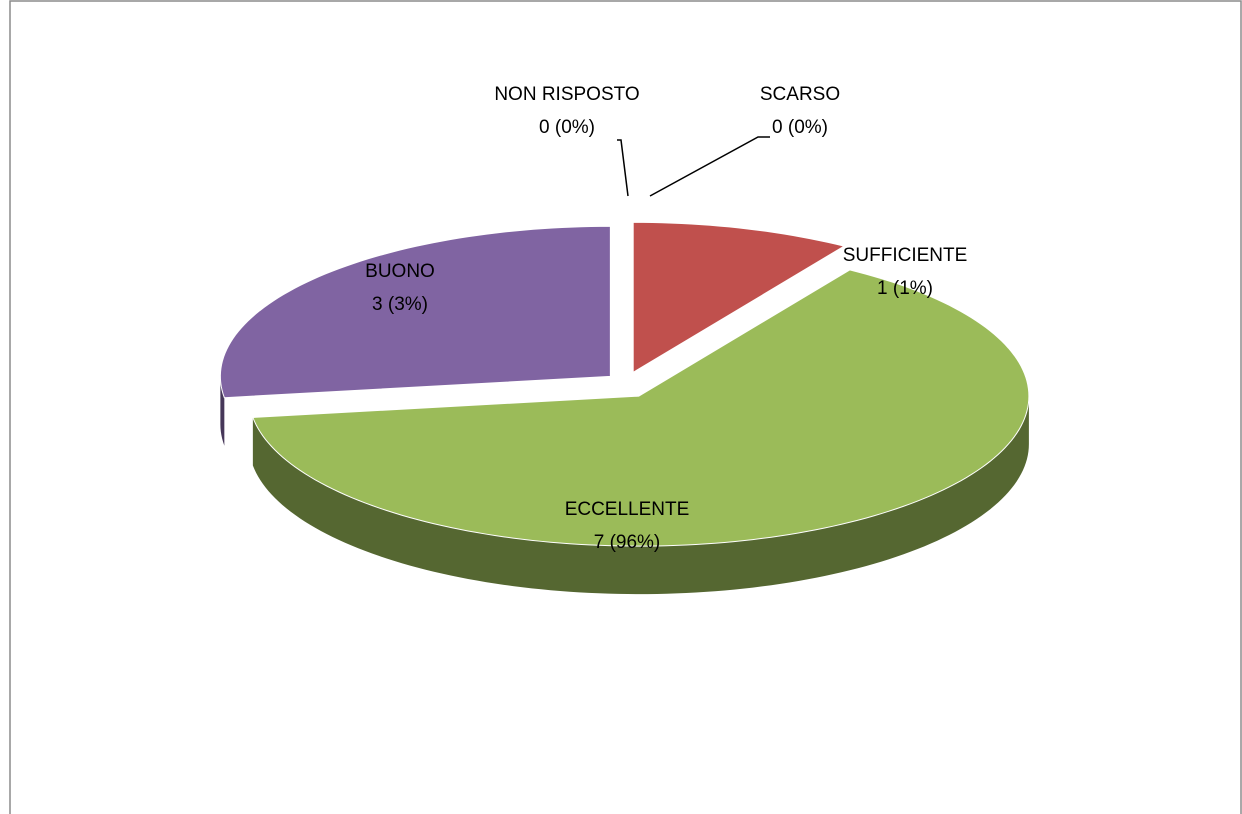  What do you see at coordinates (905, 288) in the screenshot?
I see `slice-value-label: 1 (1%)` at bounding box center [905, 288].